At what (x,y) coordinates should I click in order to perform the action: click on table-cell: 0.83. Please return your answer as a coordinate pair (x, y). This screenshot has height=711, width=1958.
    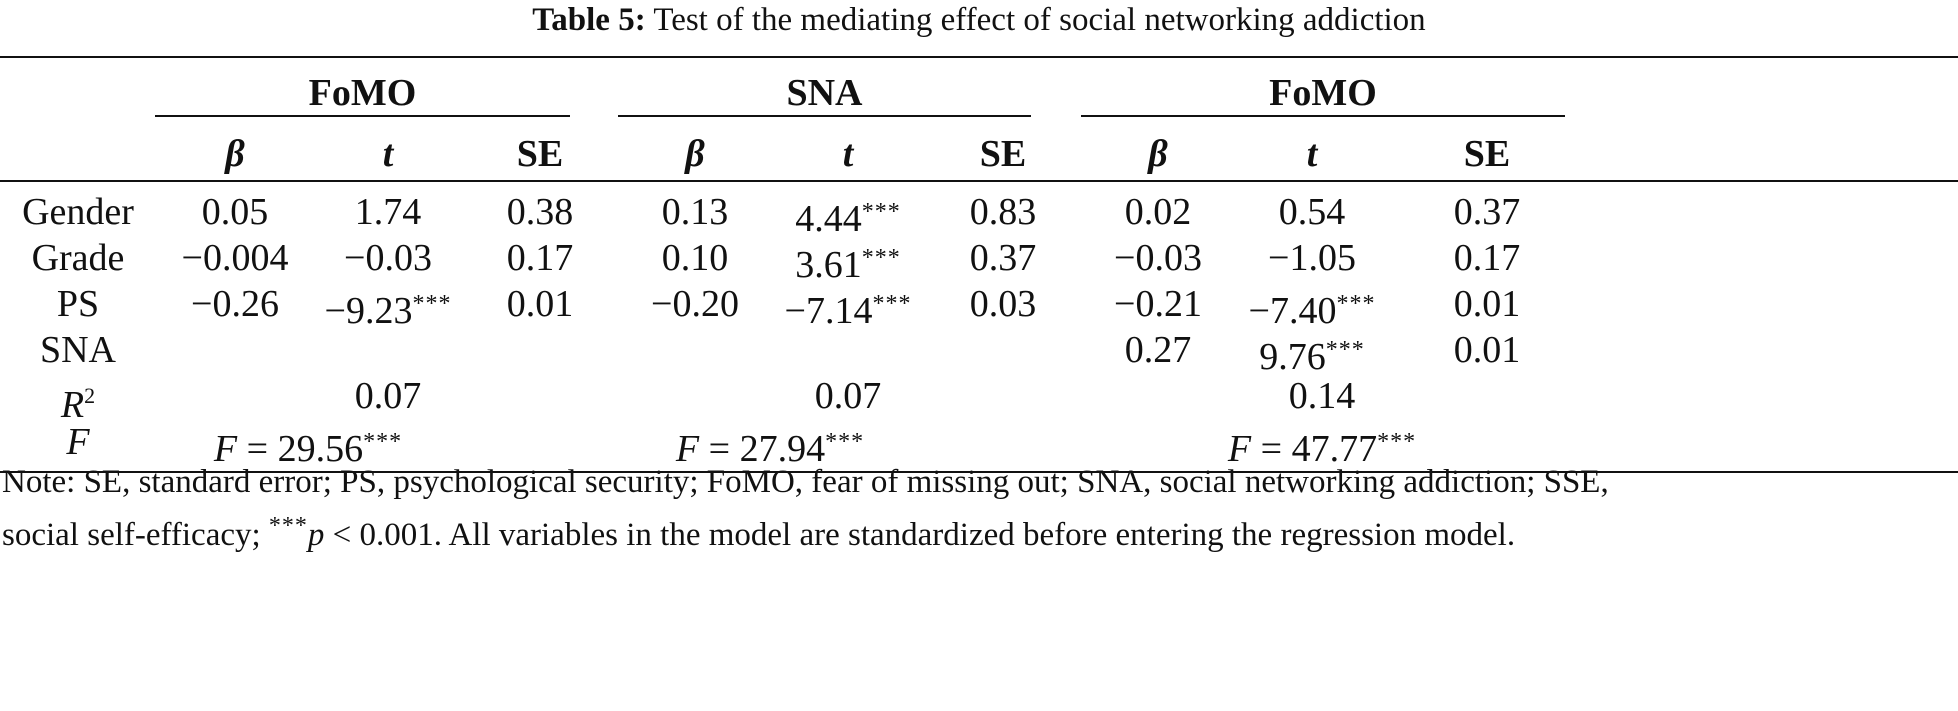
    Looking at the image, I should click on (1003, 212).